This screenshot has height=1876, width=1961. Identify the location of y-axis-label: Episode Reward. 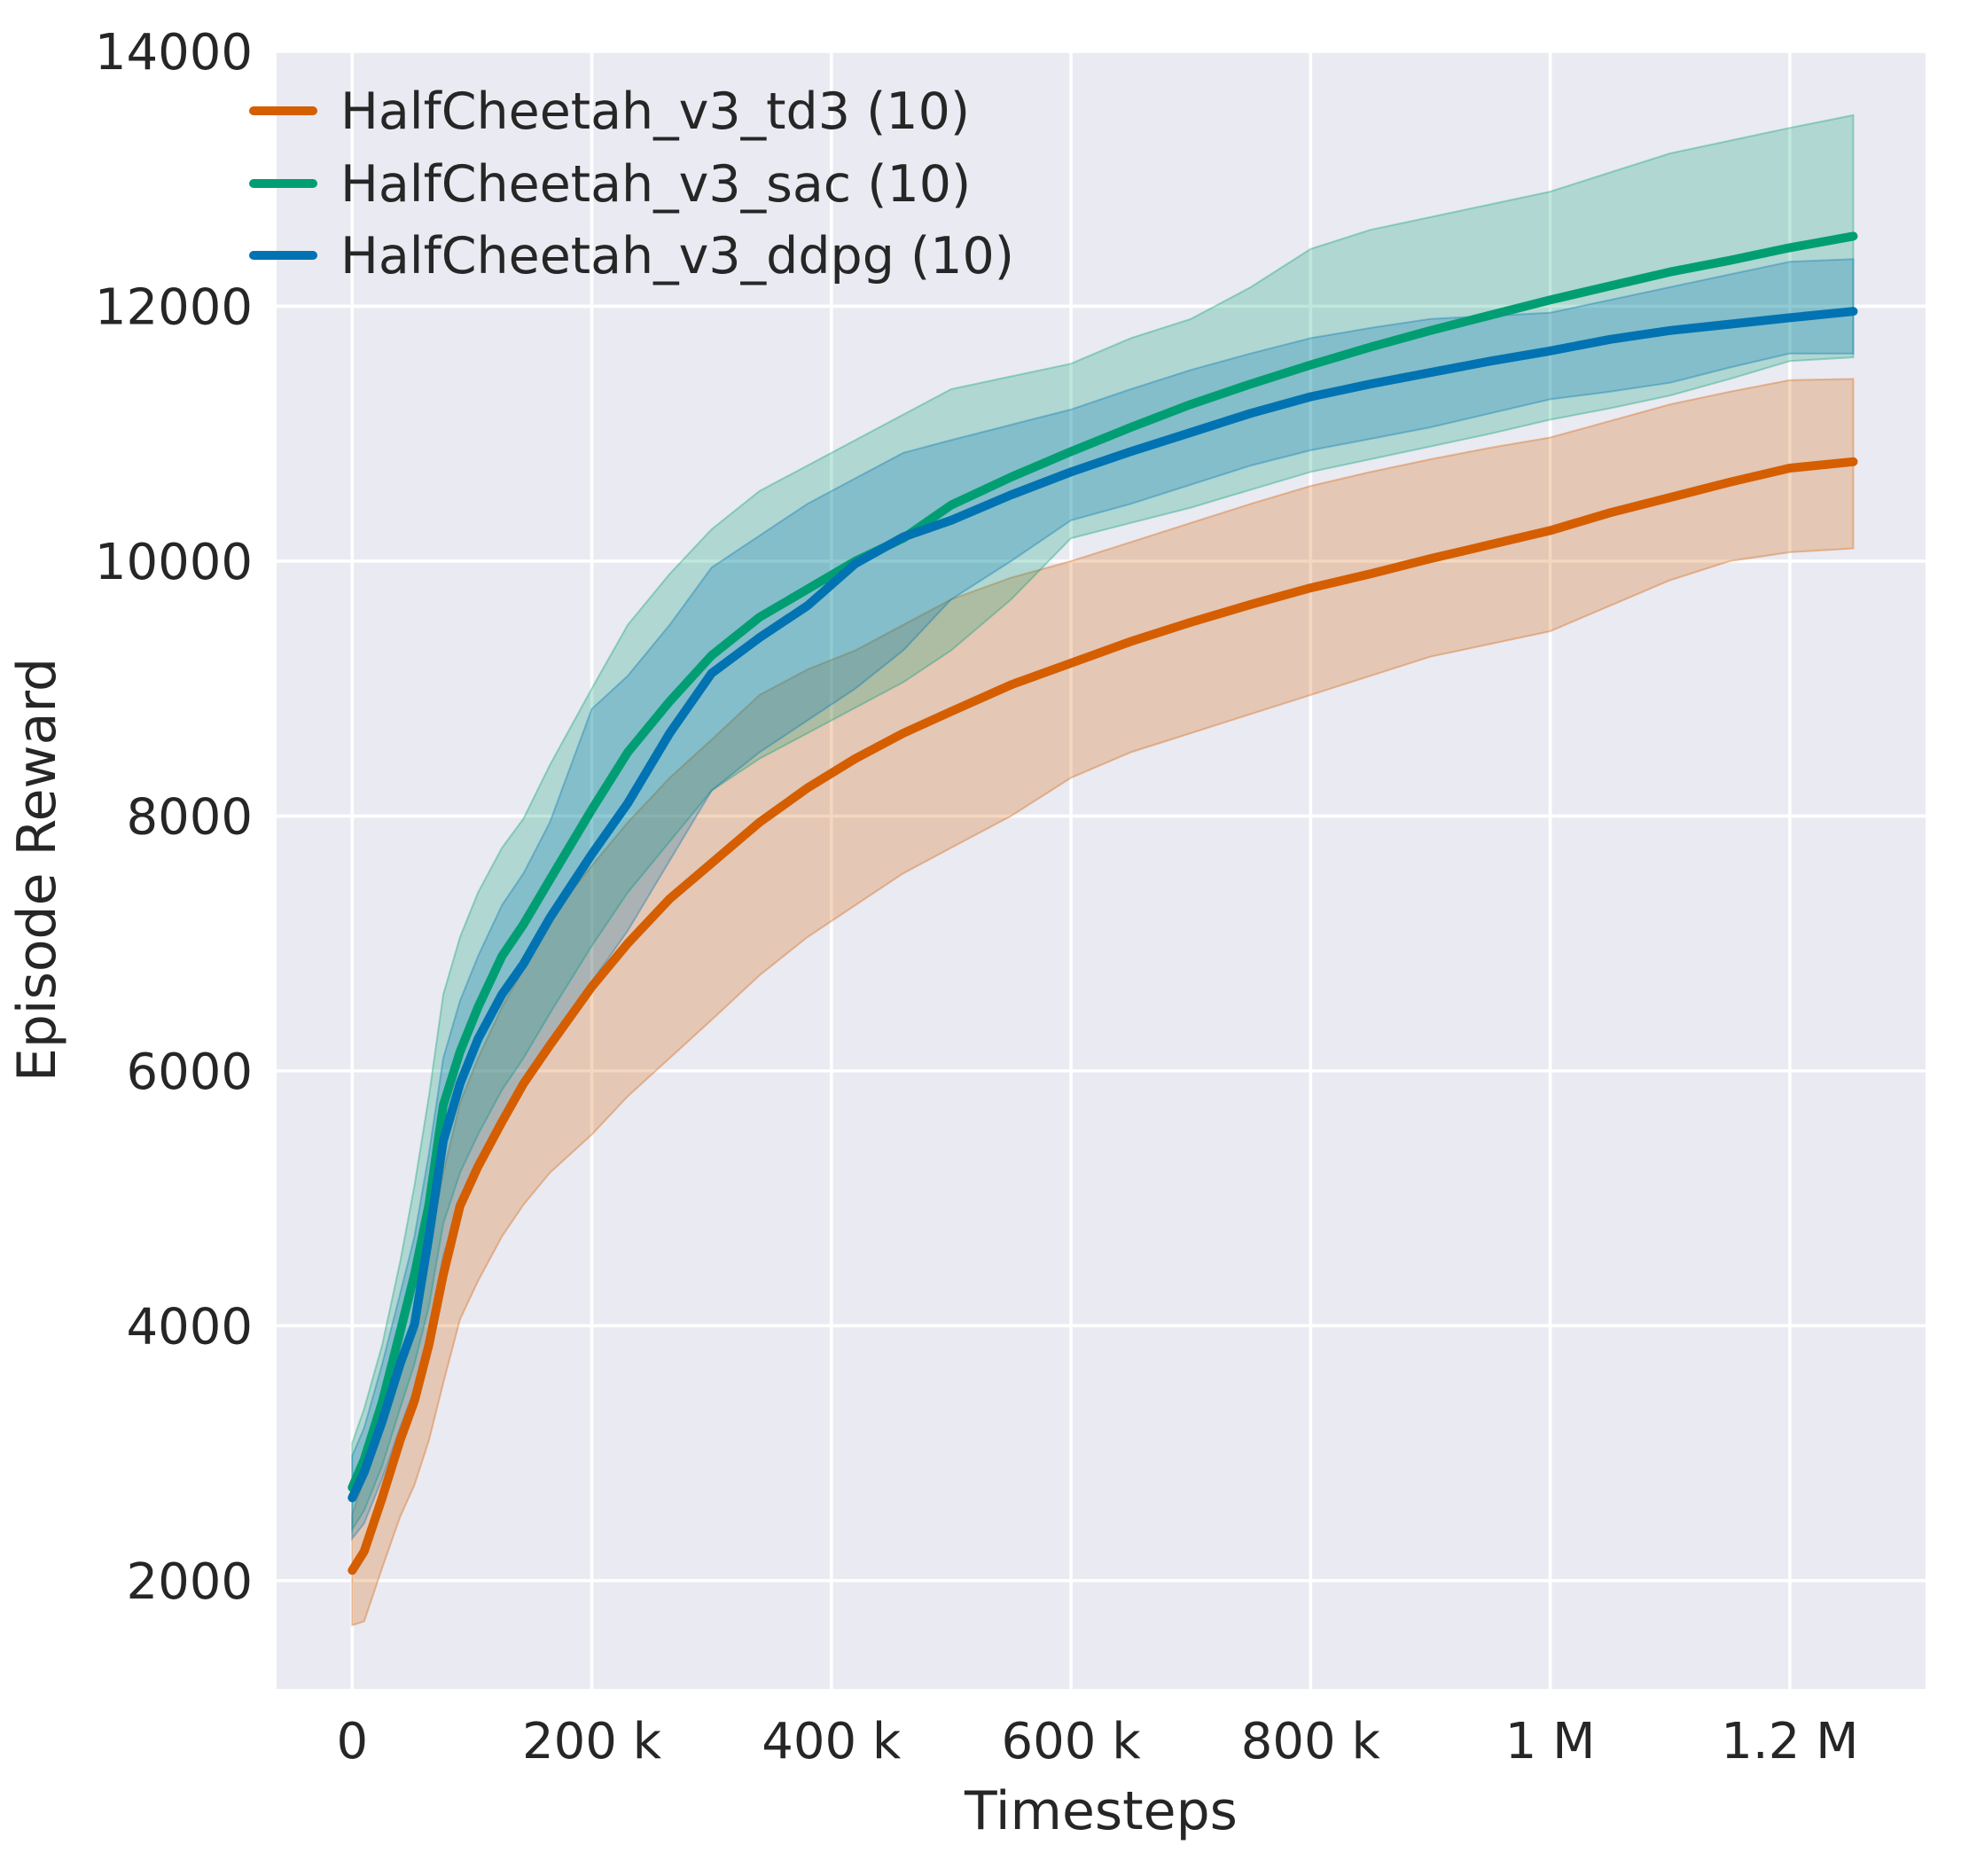
(37, 870).